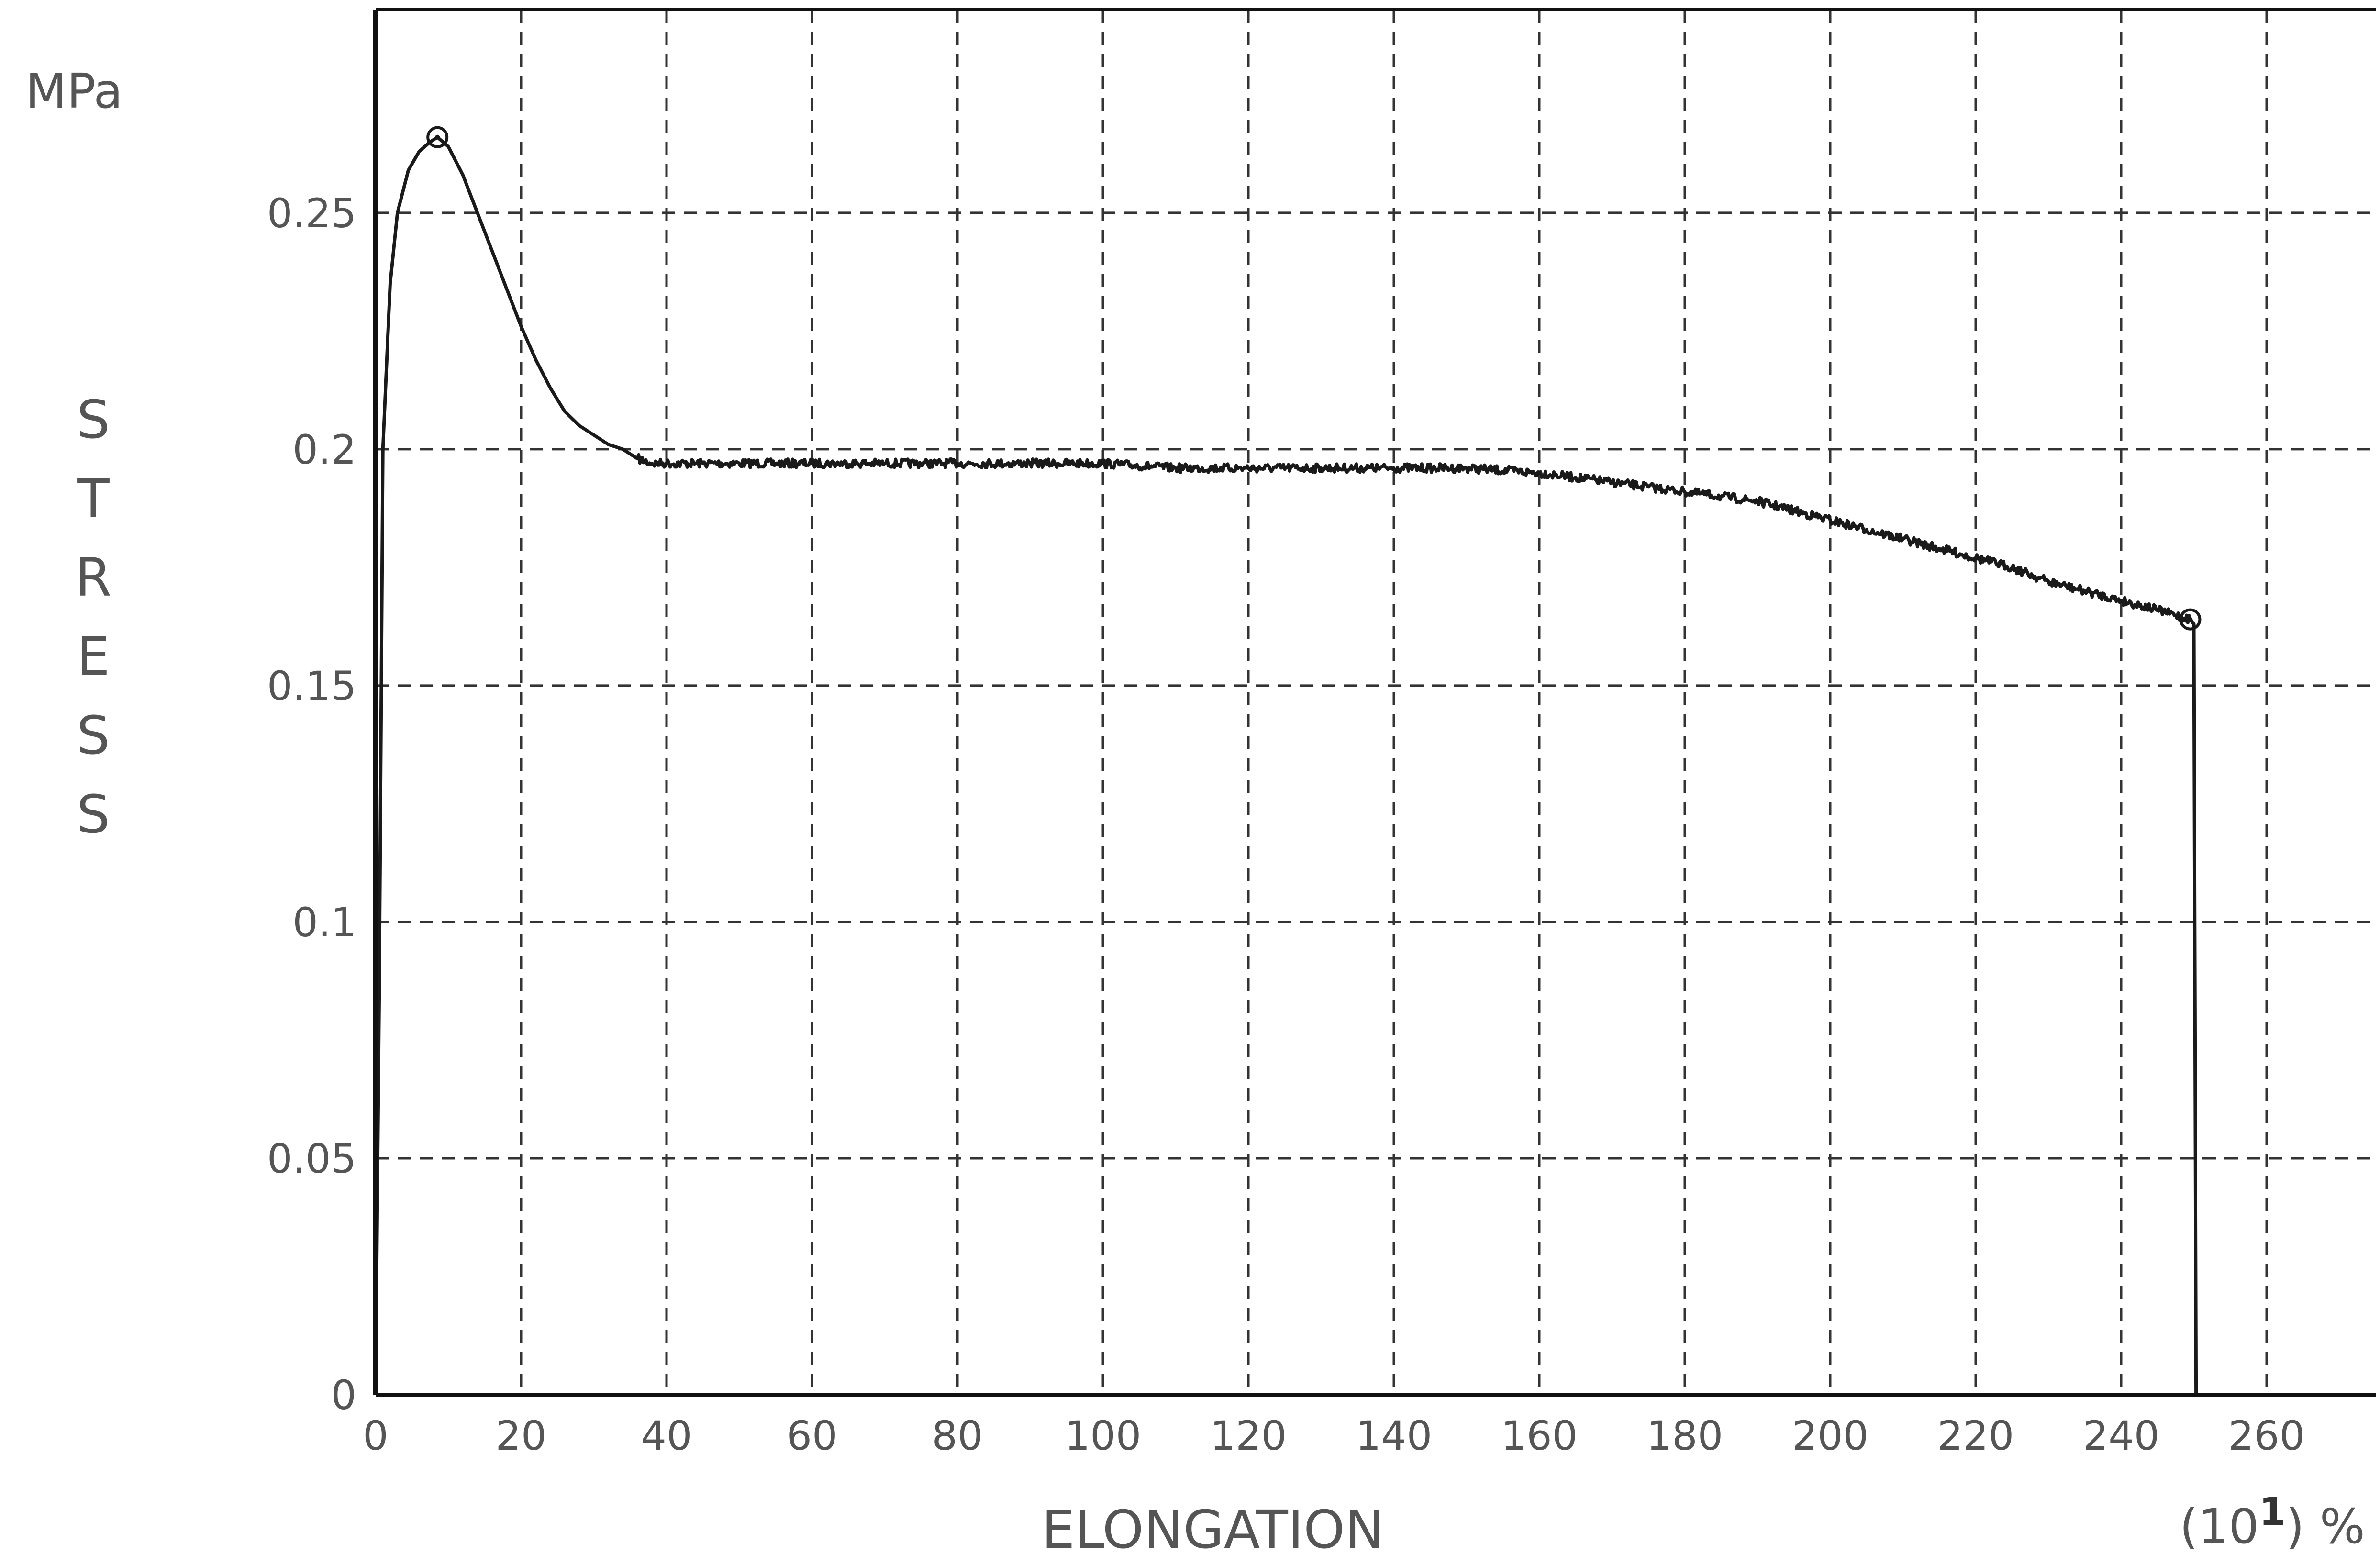 This screenshot has width=2380, height=1565. Describe the element at coordinates (93, 617) in the screenshot. I see `y-axis-title: S T R E S S` at that location.